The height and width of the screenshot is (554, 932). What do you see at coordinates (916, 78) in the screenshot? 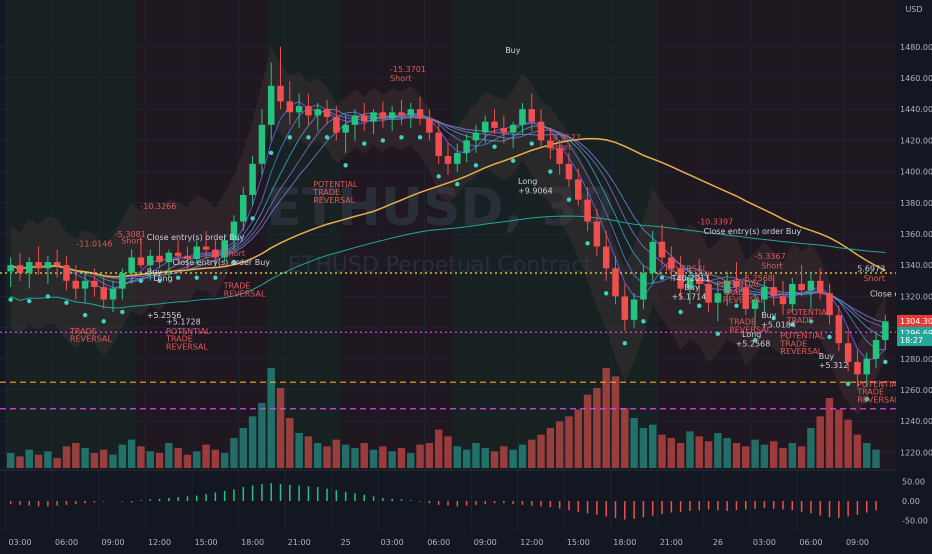
I see `price-tick-label: 1460.00` at bounding box center [916, 78].